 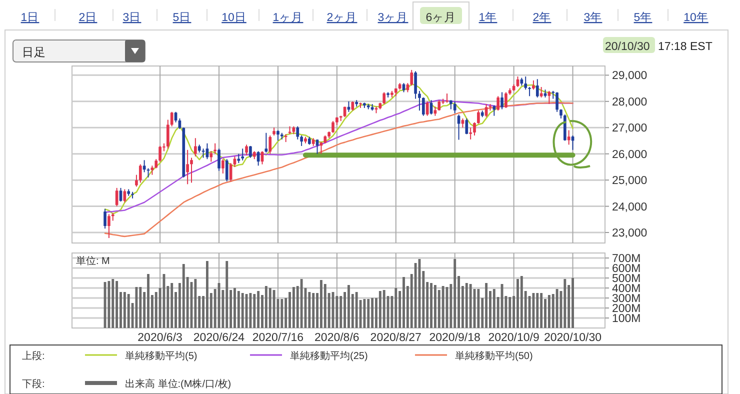 What do you see at coordinates (685, 47) in the screenshot?
I see `text: 17:18 EST` at bounding box center [685, 47].